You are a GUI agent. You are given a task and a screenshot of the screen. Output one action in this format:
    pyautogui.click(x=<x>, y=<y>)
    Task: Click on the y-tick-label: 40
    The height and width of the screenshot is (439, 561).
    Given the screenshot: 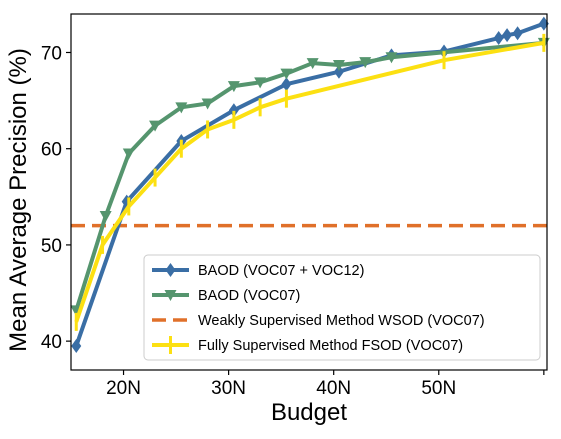 What is the action you would take?
    pyautogui.click(x=51, y=342)
    